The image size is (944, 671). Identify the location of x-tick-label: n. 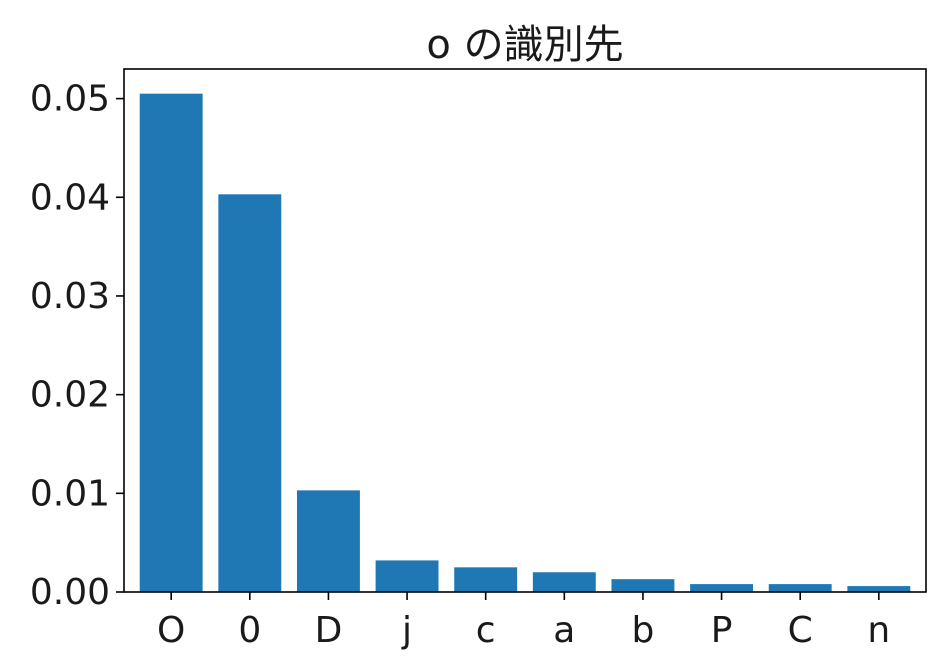
(878, 630).